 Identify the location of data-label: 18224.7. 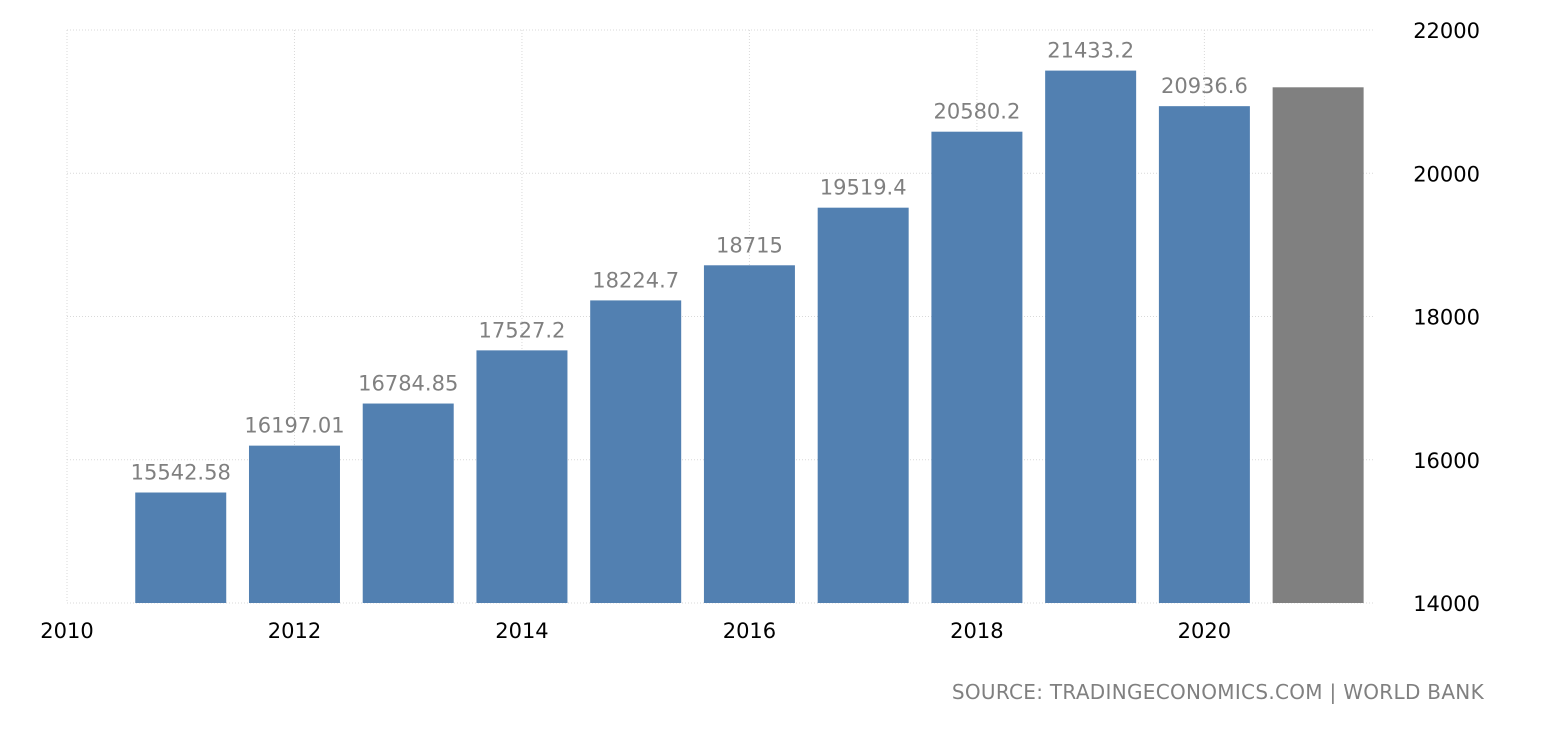
(635, 280).